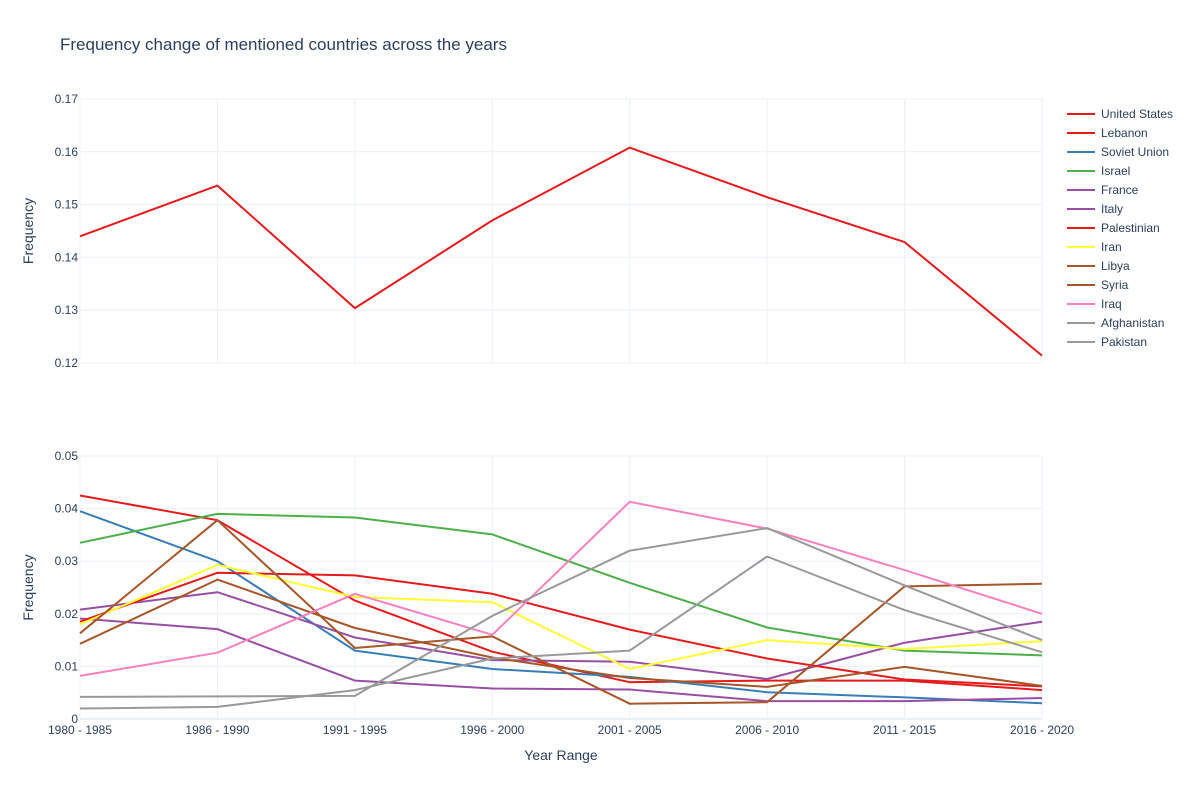  Describe the element at coordinates (1111, 304) in the screenshot. I see `legend-label: Iraq` at that location.